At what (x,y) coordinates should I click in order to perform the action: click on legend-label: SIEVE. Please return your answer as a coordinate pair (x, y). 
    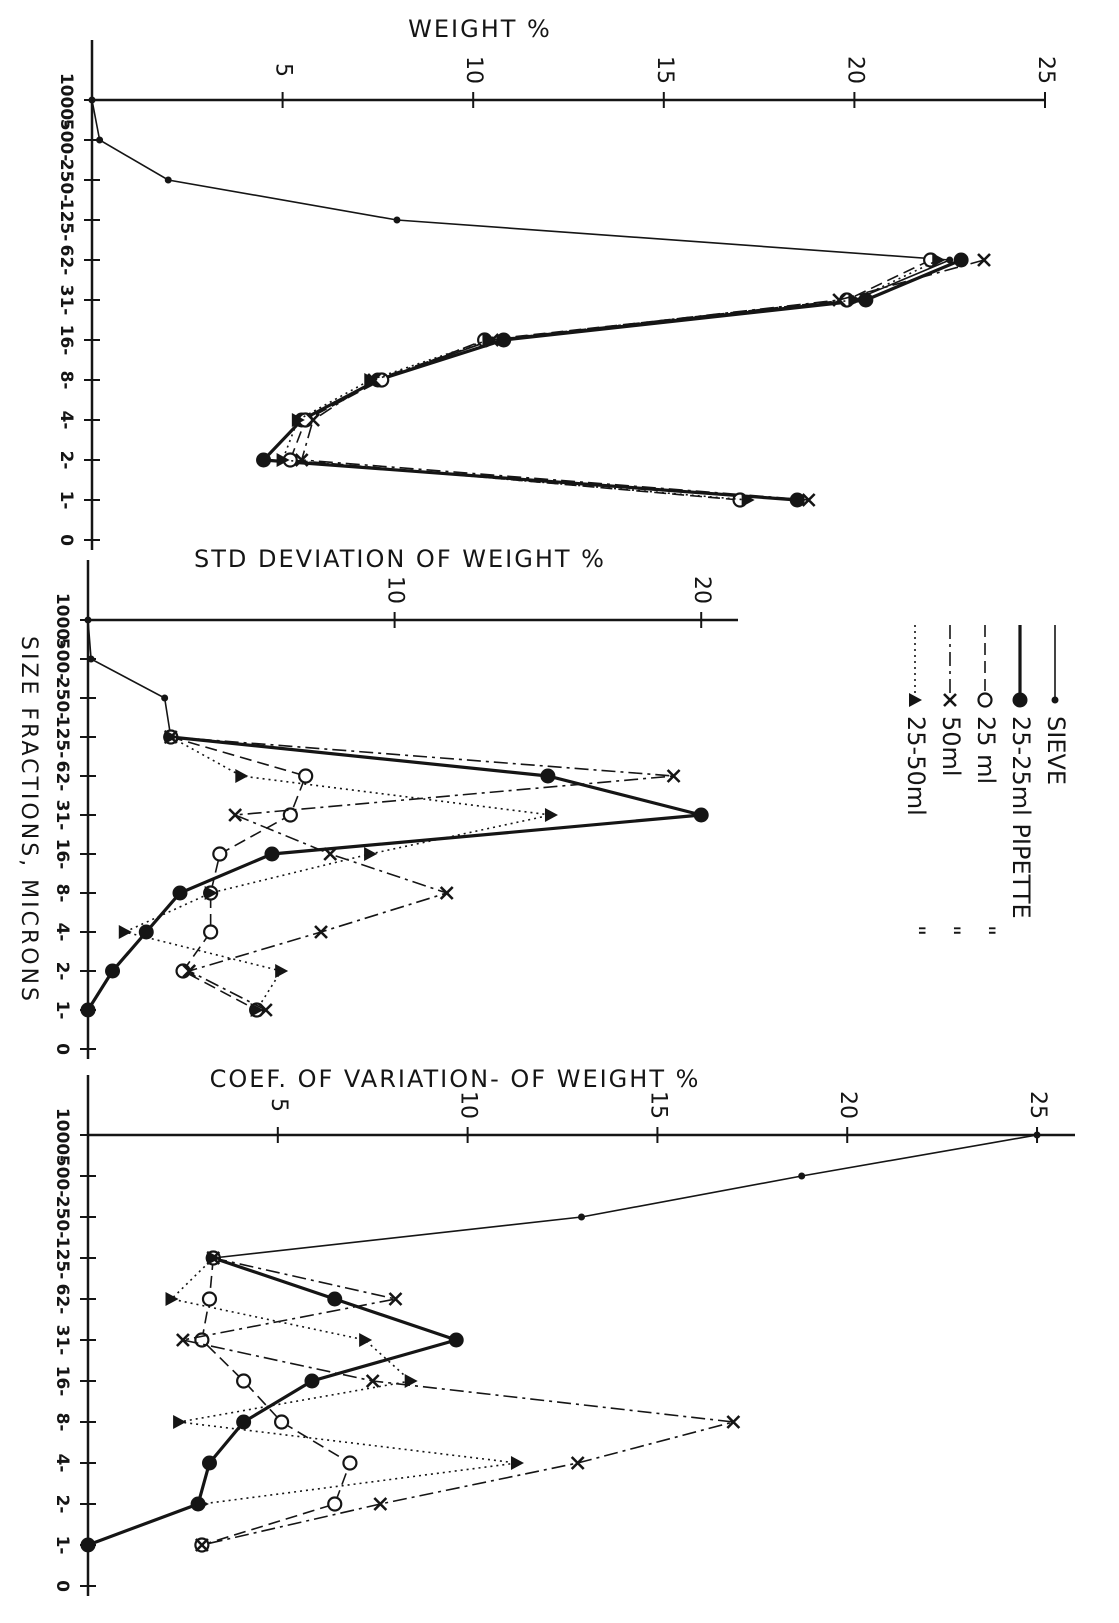
    Looking at the image, I should click on (1056, 750).